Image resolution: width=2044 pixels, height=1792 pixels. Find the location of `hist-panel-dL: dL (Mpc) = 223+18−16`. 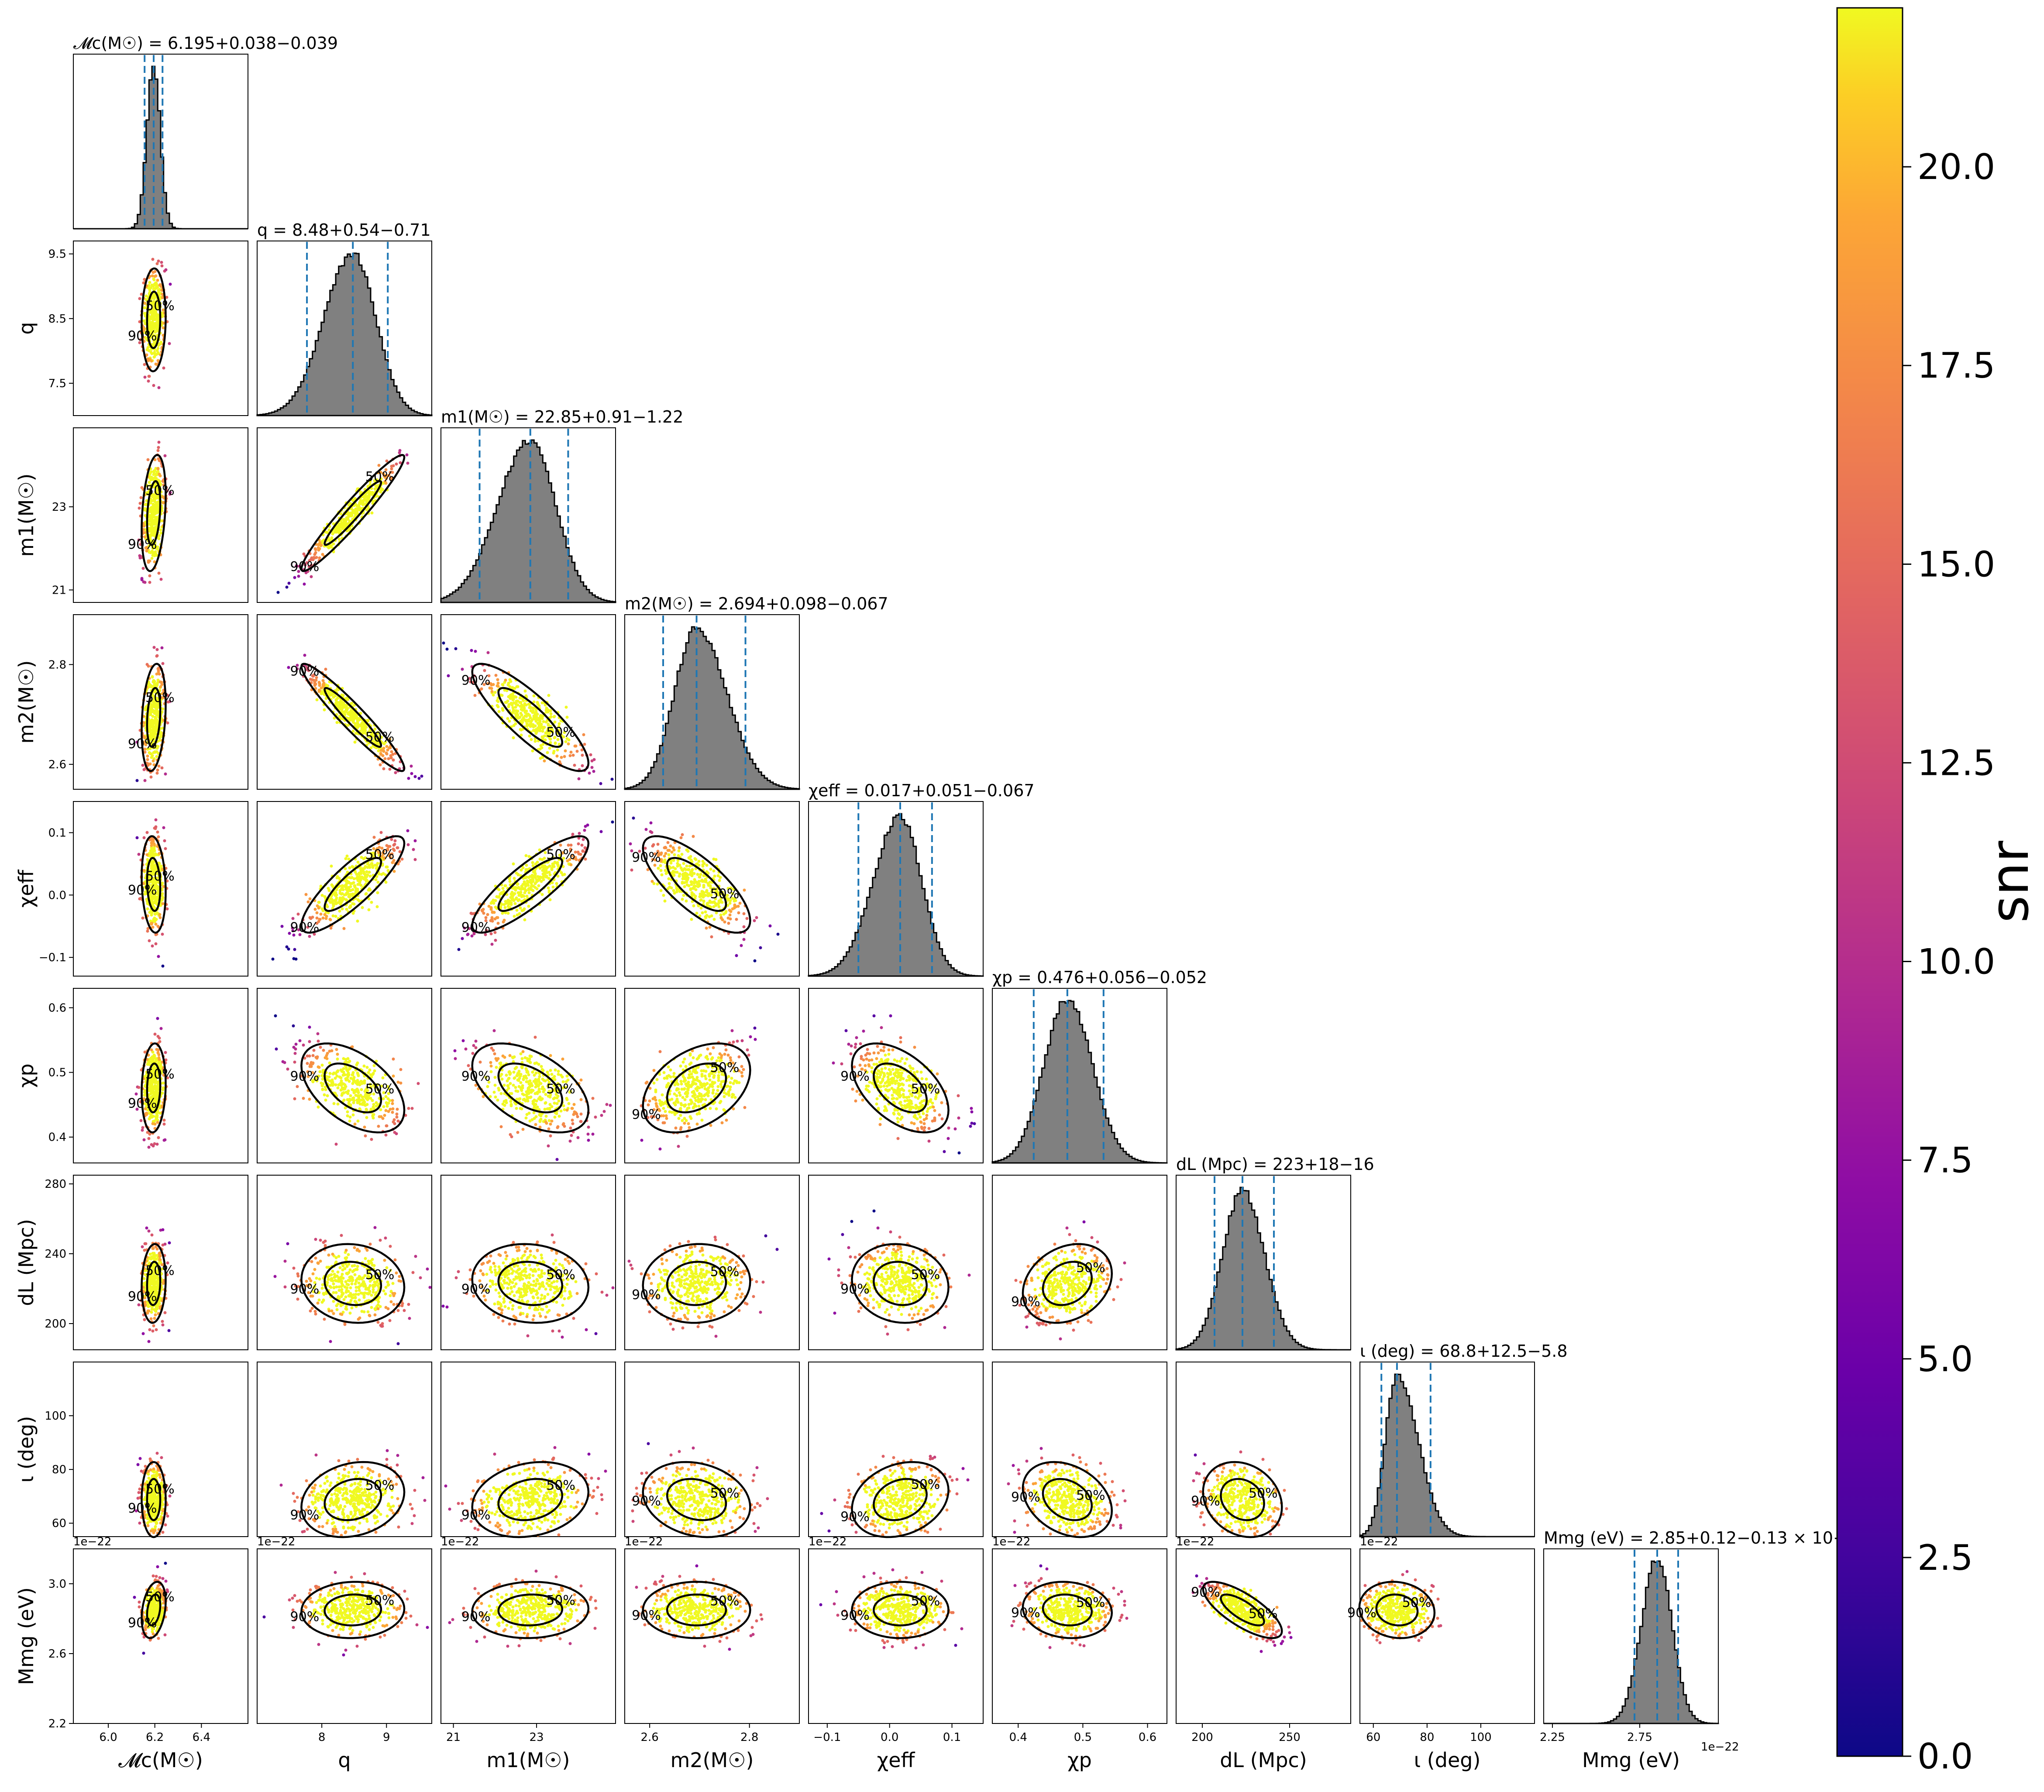

hist-panel-dL: dL (Mpc) = 223+18−16 is located at coordinates (1275, 1253).